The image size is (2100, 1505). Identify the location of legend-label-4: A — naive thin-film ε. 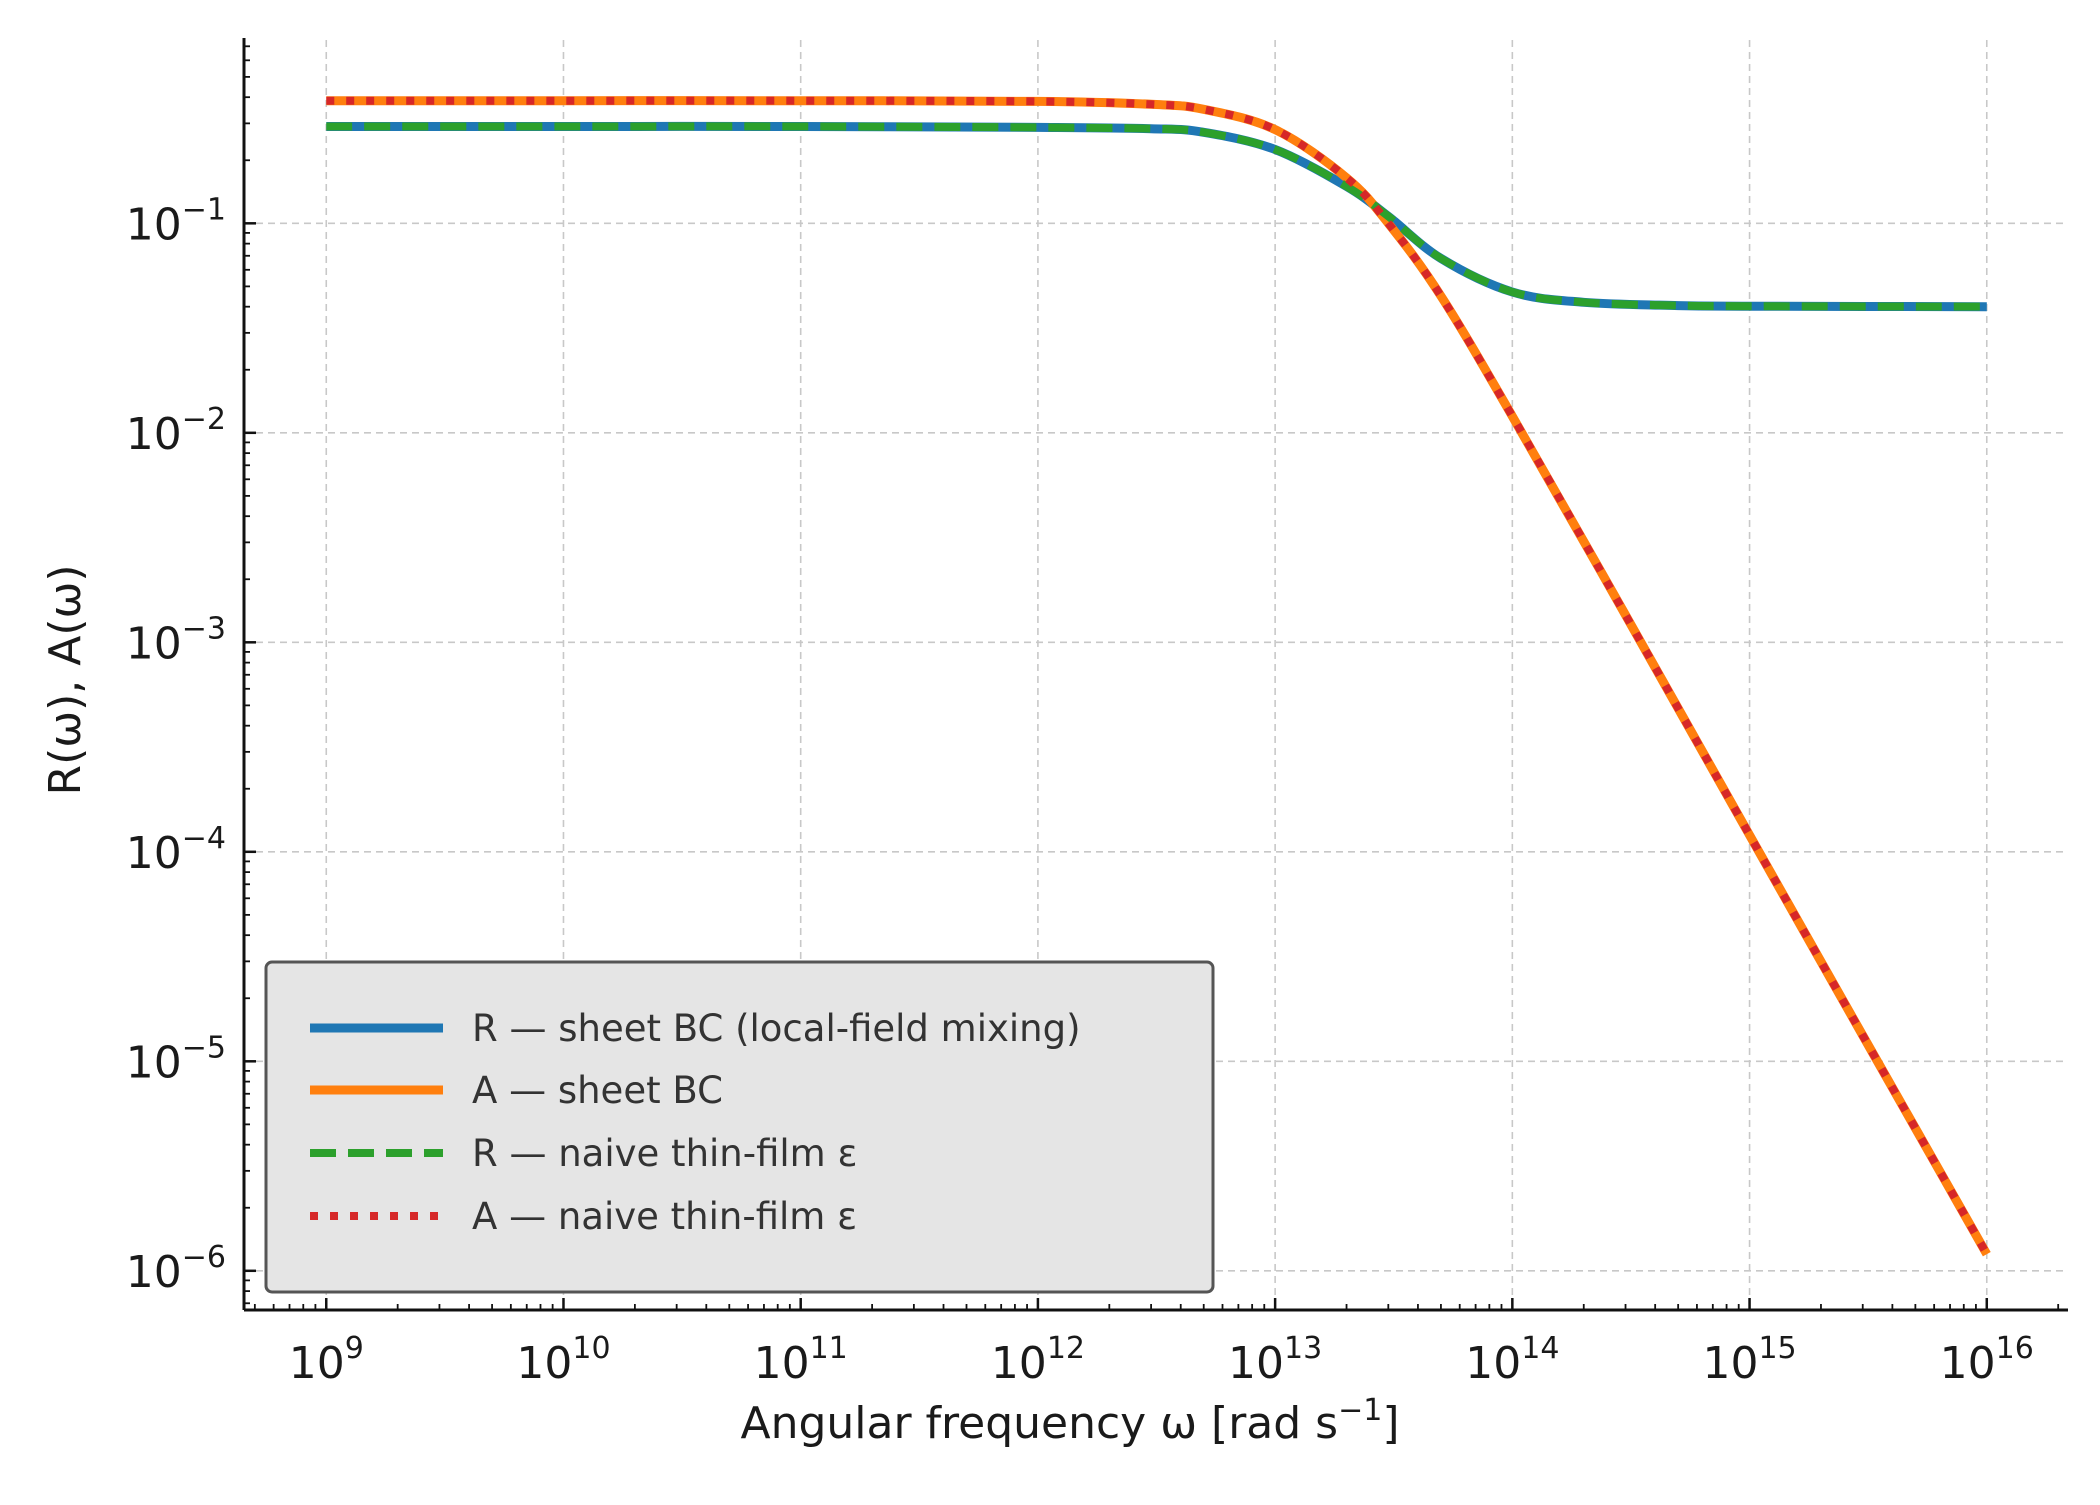
(664, 1216).